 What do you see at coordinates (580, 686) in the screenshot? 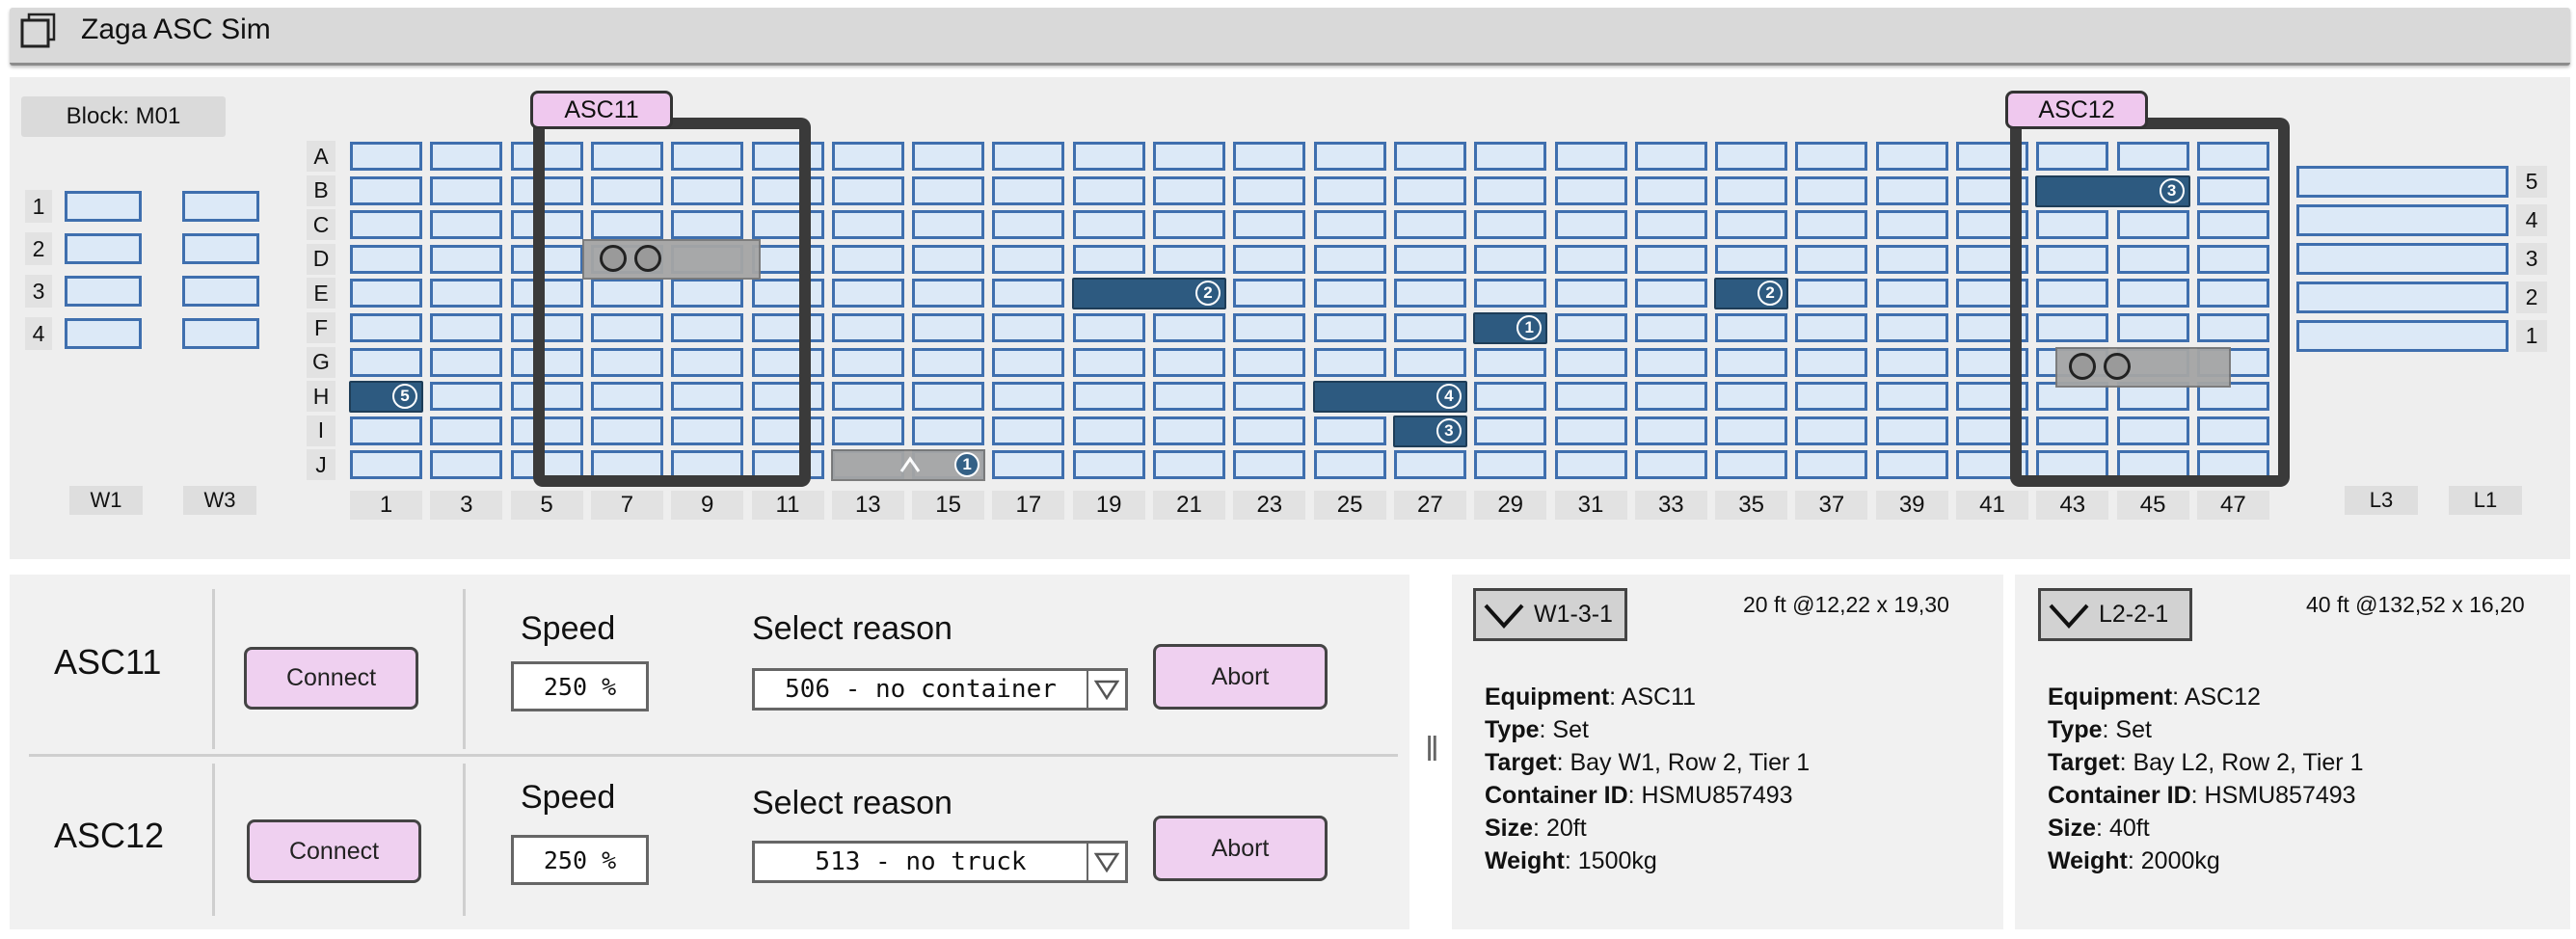
I see `asc11-speed-input: 250 %` at bounding box center [580, 686].